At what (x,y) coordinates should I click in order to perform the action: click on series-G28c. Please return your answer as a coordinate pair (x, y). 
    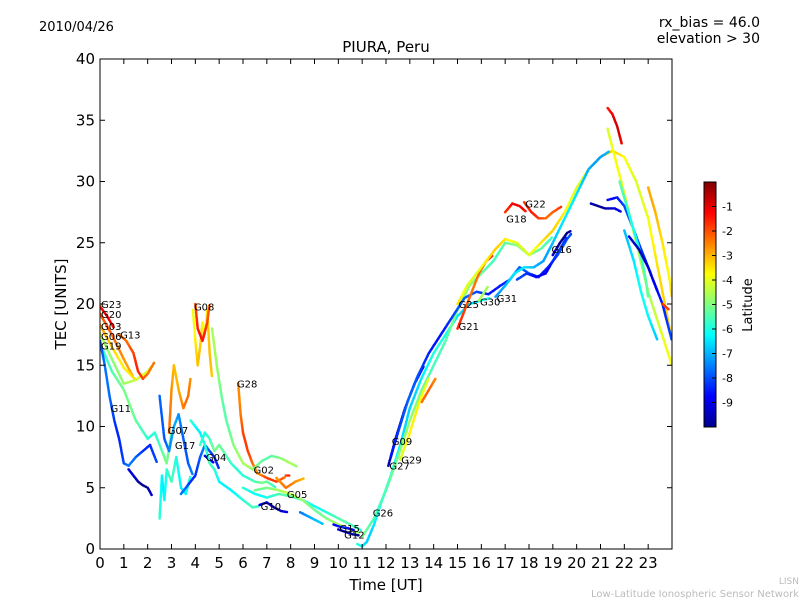
    Looking at the image, I should click on (290, 483).